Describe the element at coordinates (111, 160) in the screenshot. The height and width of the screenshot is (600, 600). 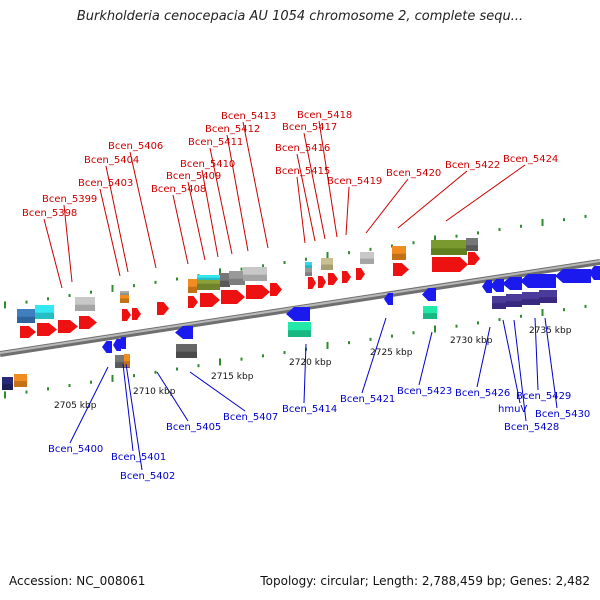
I see `forward-gene-label: Bcen_5404` at that location.